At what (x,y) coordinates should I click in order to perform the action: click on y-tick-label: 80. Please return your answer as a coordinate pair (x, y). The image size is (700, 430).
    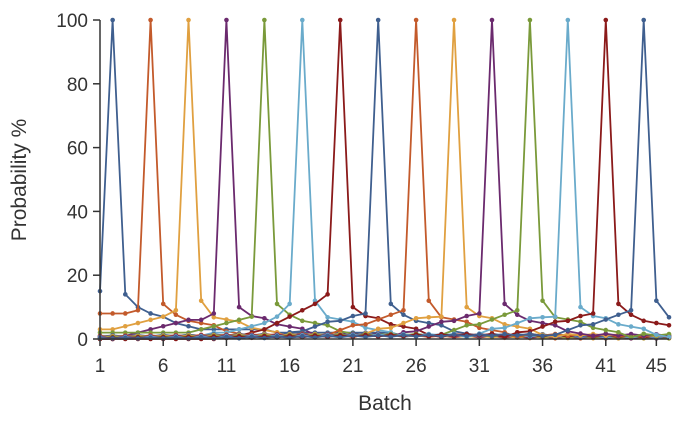
    Looking at the image, I should click on (77, 85).